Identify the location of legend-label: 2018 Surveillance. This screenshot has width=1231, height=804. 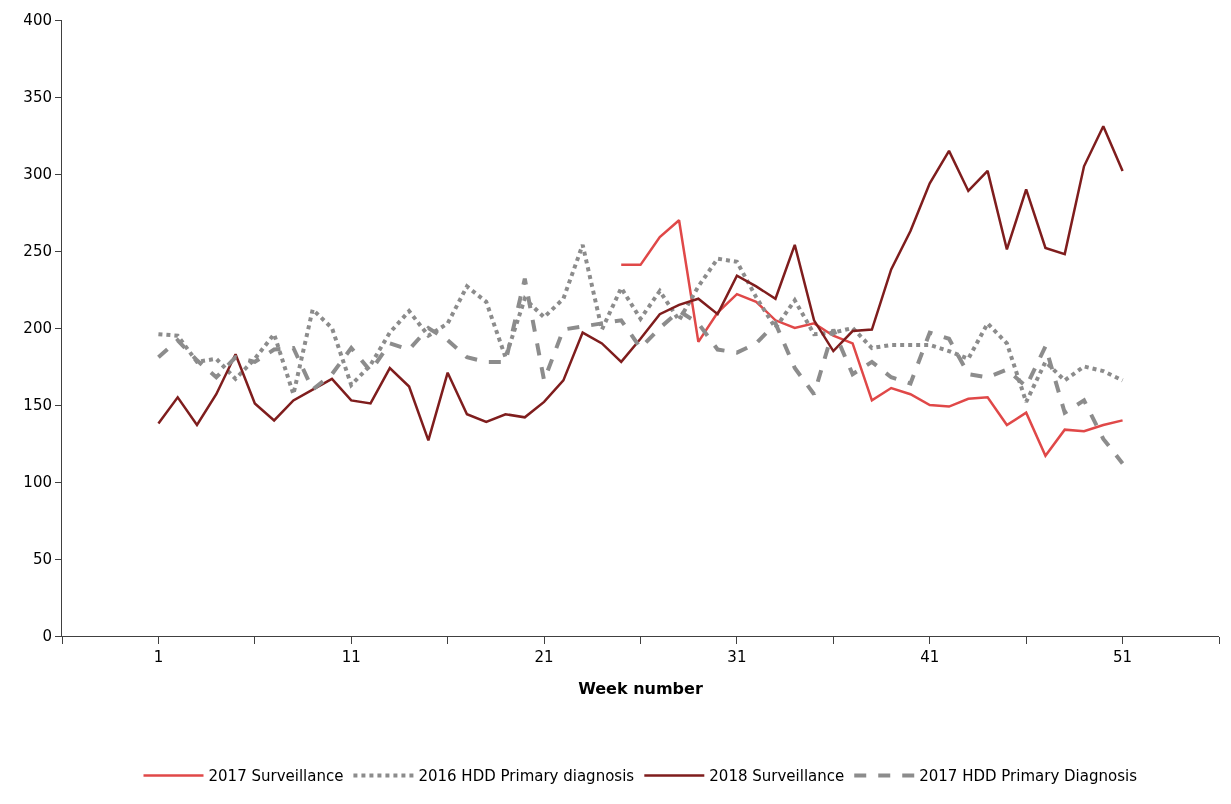
(777, 776).